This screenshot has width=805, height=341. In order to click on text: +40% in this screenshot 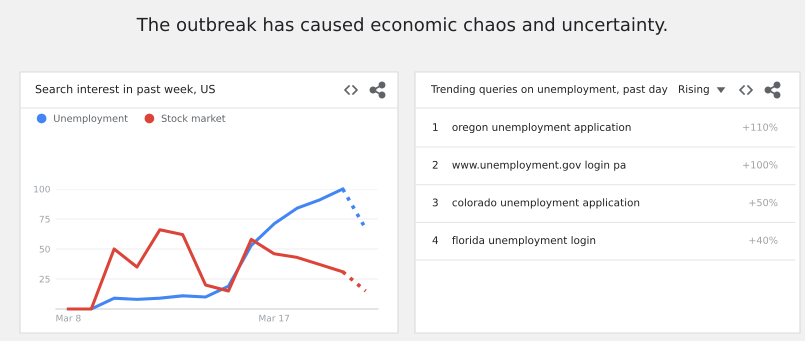, I will do `click(763, 240)`.